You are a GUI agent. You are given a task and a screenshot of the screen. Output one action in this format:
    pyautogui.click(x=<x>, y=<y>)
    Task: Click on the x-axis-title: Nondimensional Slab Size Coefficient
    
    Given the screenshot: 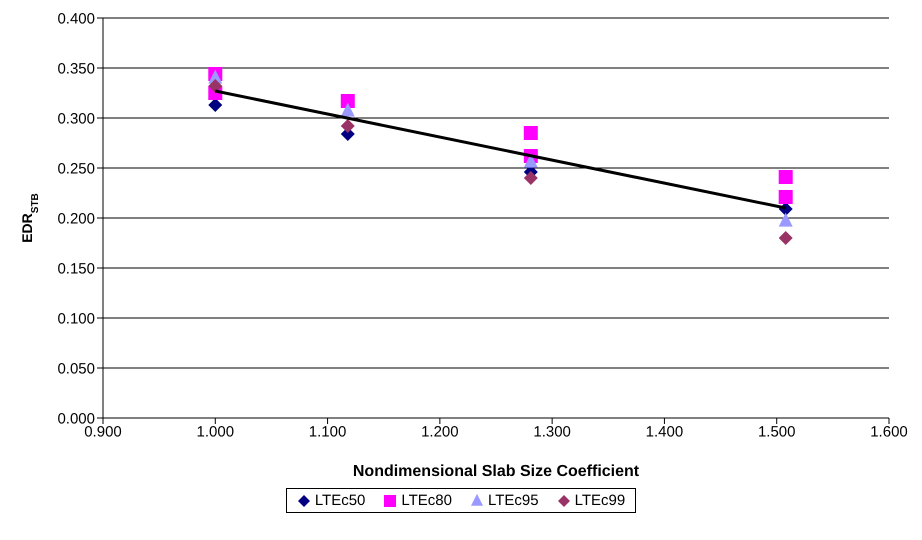 What is the action you would take?
    pyautogui.click(x=496, y=471)
    